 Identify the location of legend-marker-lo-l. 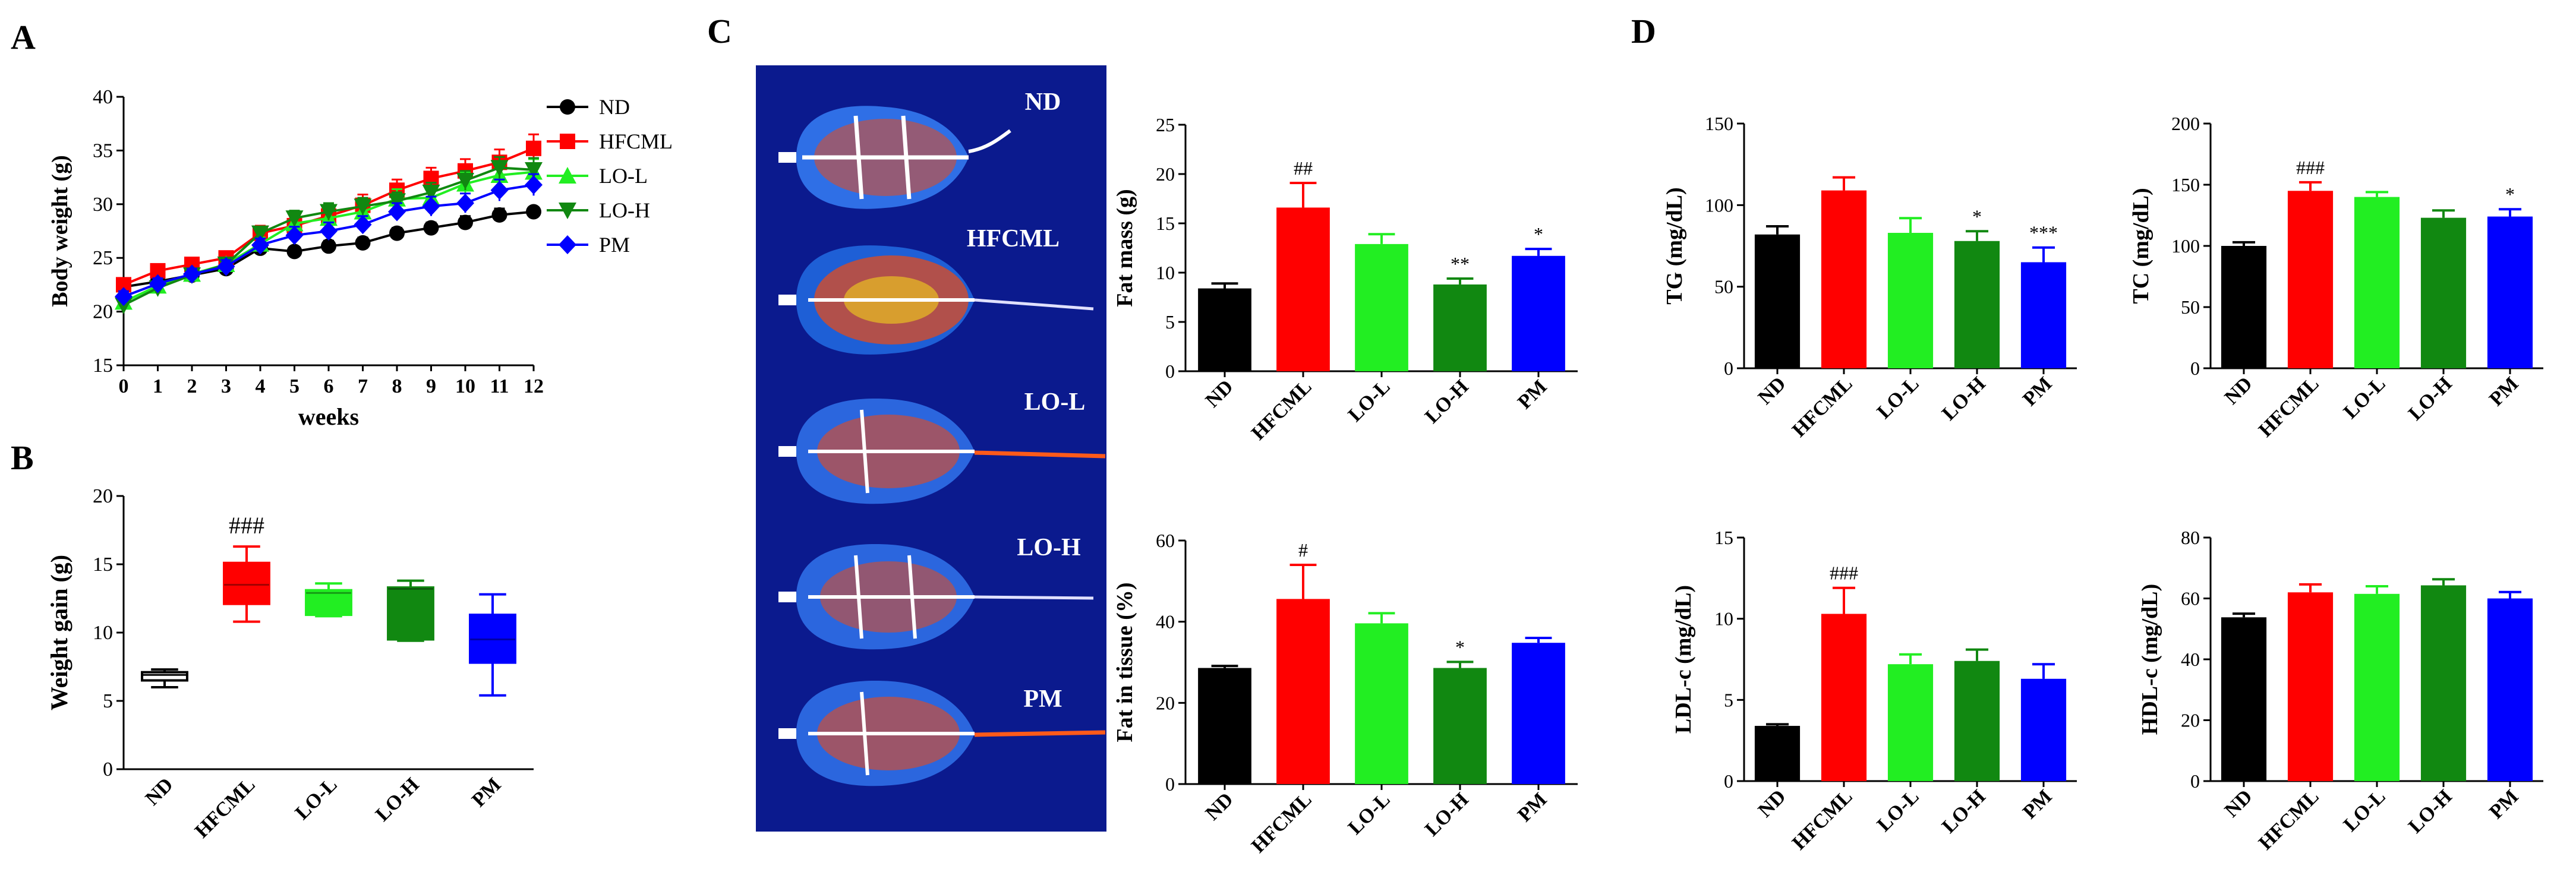
(567, 175).